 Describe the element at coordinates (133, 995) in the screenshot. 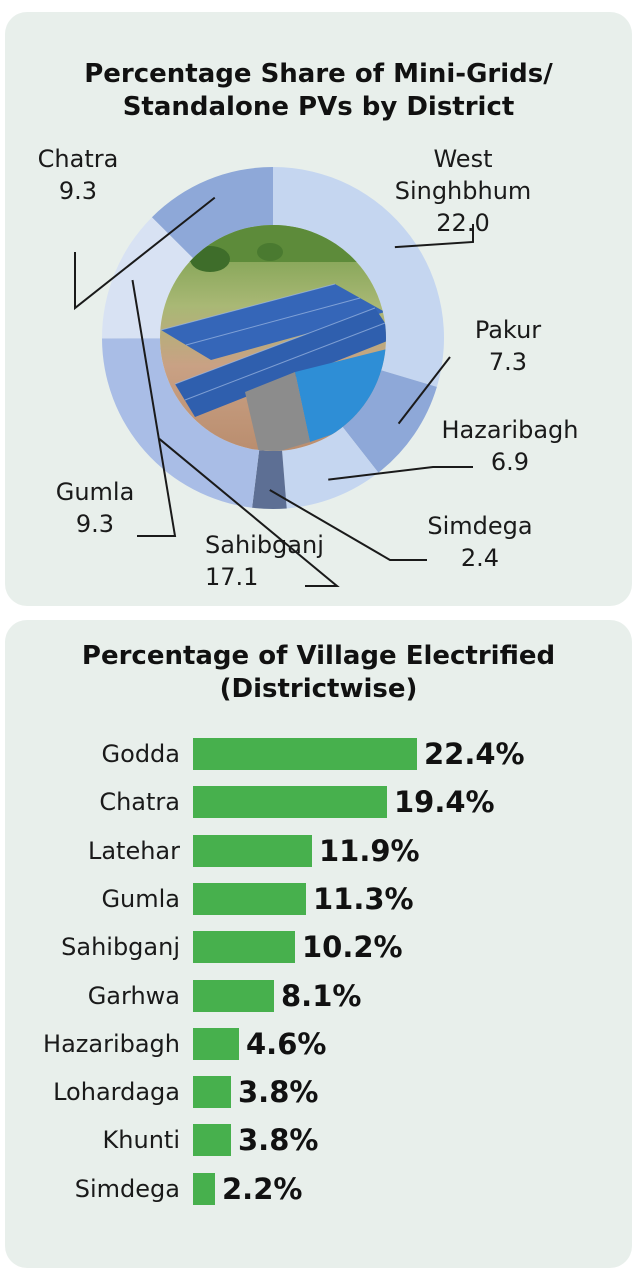

I see `bar-category-label: Garhwa` at that location.